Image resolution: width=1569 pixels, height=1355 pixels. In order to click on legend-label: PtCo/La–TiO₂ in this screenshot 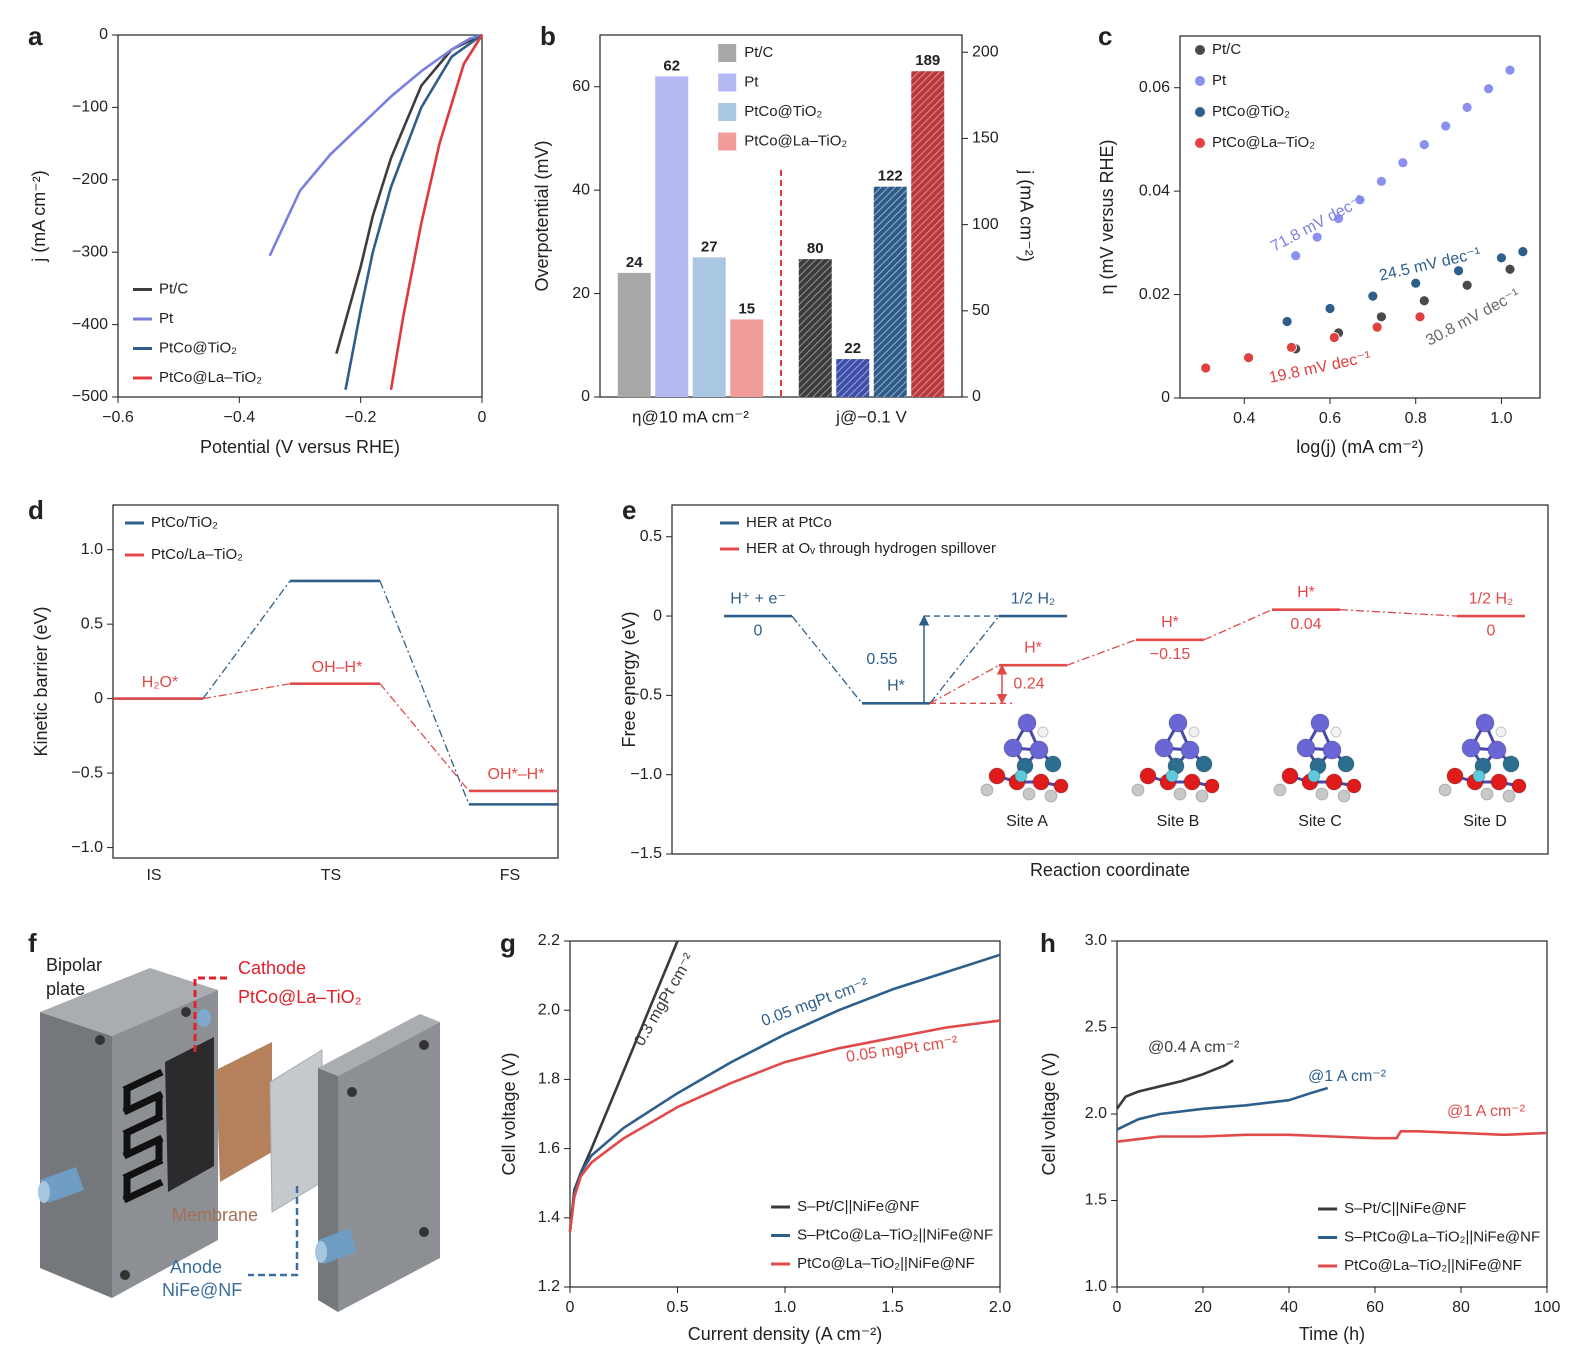, I will do `click(197, 554)`.